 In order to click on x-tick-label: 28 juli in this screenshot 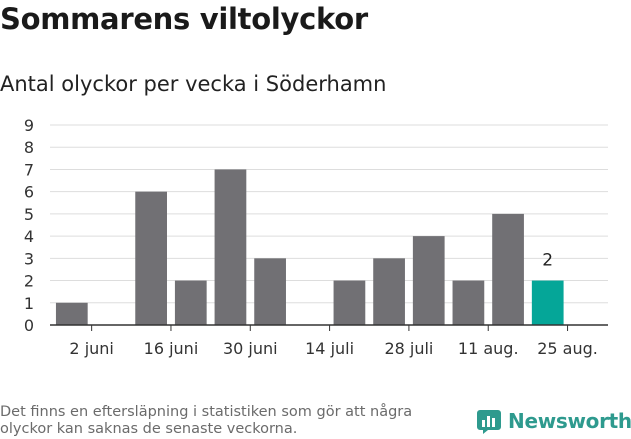, I will do `click(408, 348)`.